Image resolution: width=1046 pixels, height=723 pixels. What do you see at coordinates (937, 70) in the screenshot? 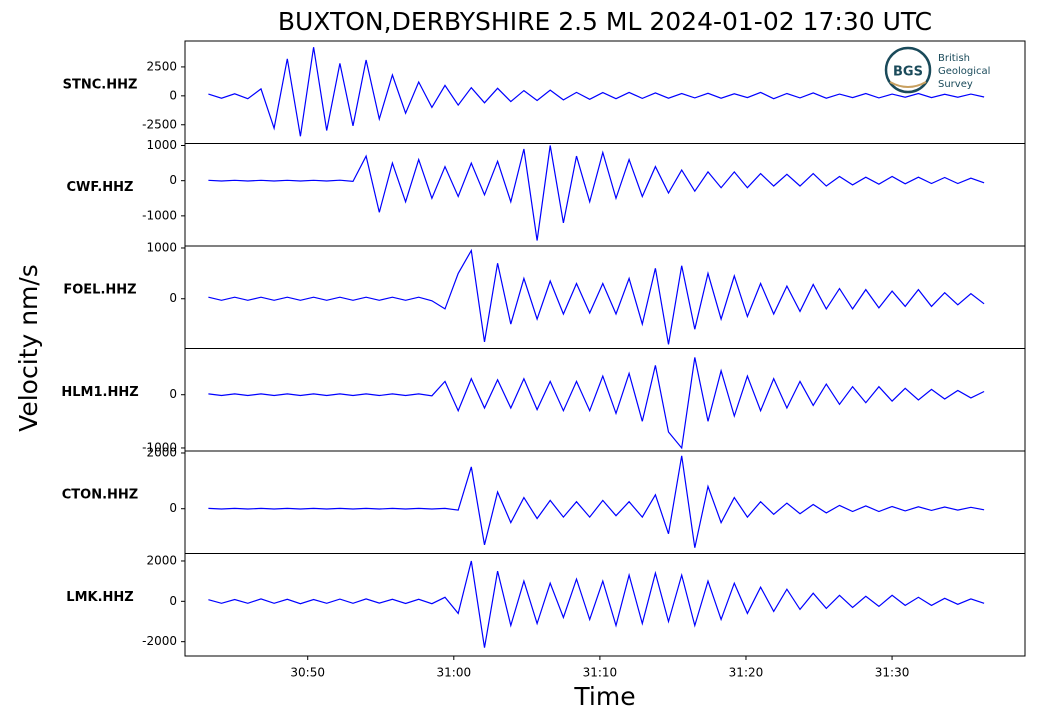
I see `logo: BGS British Geological Survey` at bounding box center [937, 70].